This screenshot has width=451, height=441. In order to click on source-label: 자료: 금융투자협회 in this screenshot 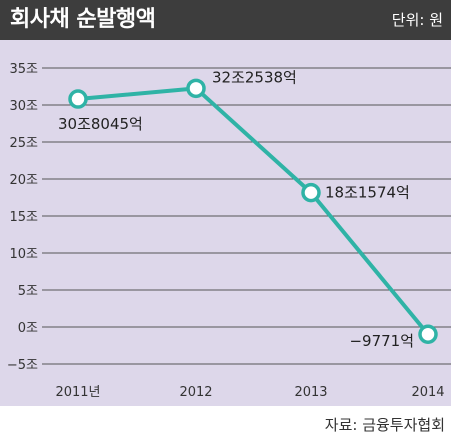, I will do `click(384, 425)`.